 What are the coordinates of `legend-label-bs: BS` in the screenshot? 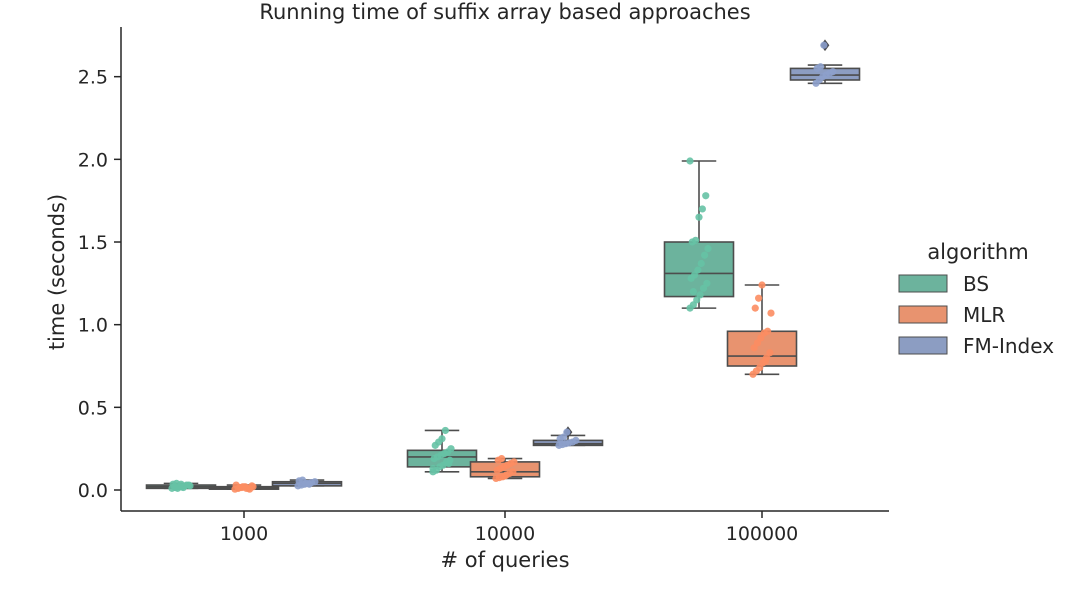 It's located at (976, 284).